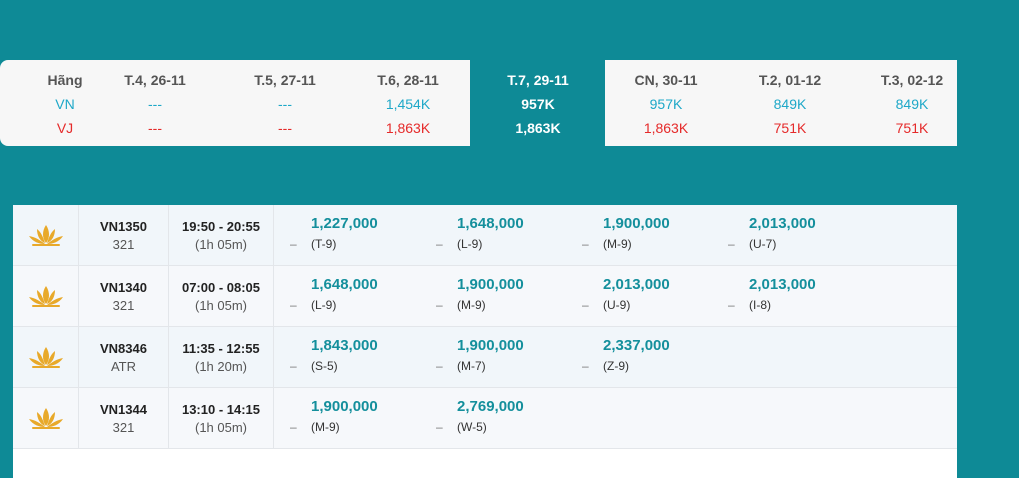 The height and width of the screenshot is (478, 1019). Describe the element at coordinates (123, 348) in the screenshot. I see `flight-number: VN8346` at that location.